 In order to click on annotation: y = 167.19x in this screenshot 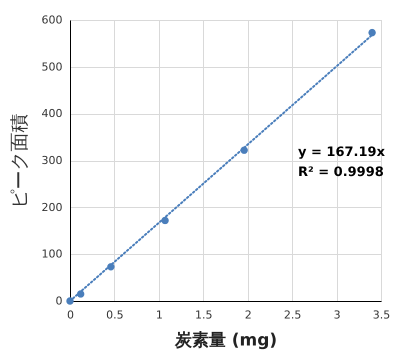, I will do `click(342, 152)`.